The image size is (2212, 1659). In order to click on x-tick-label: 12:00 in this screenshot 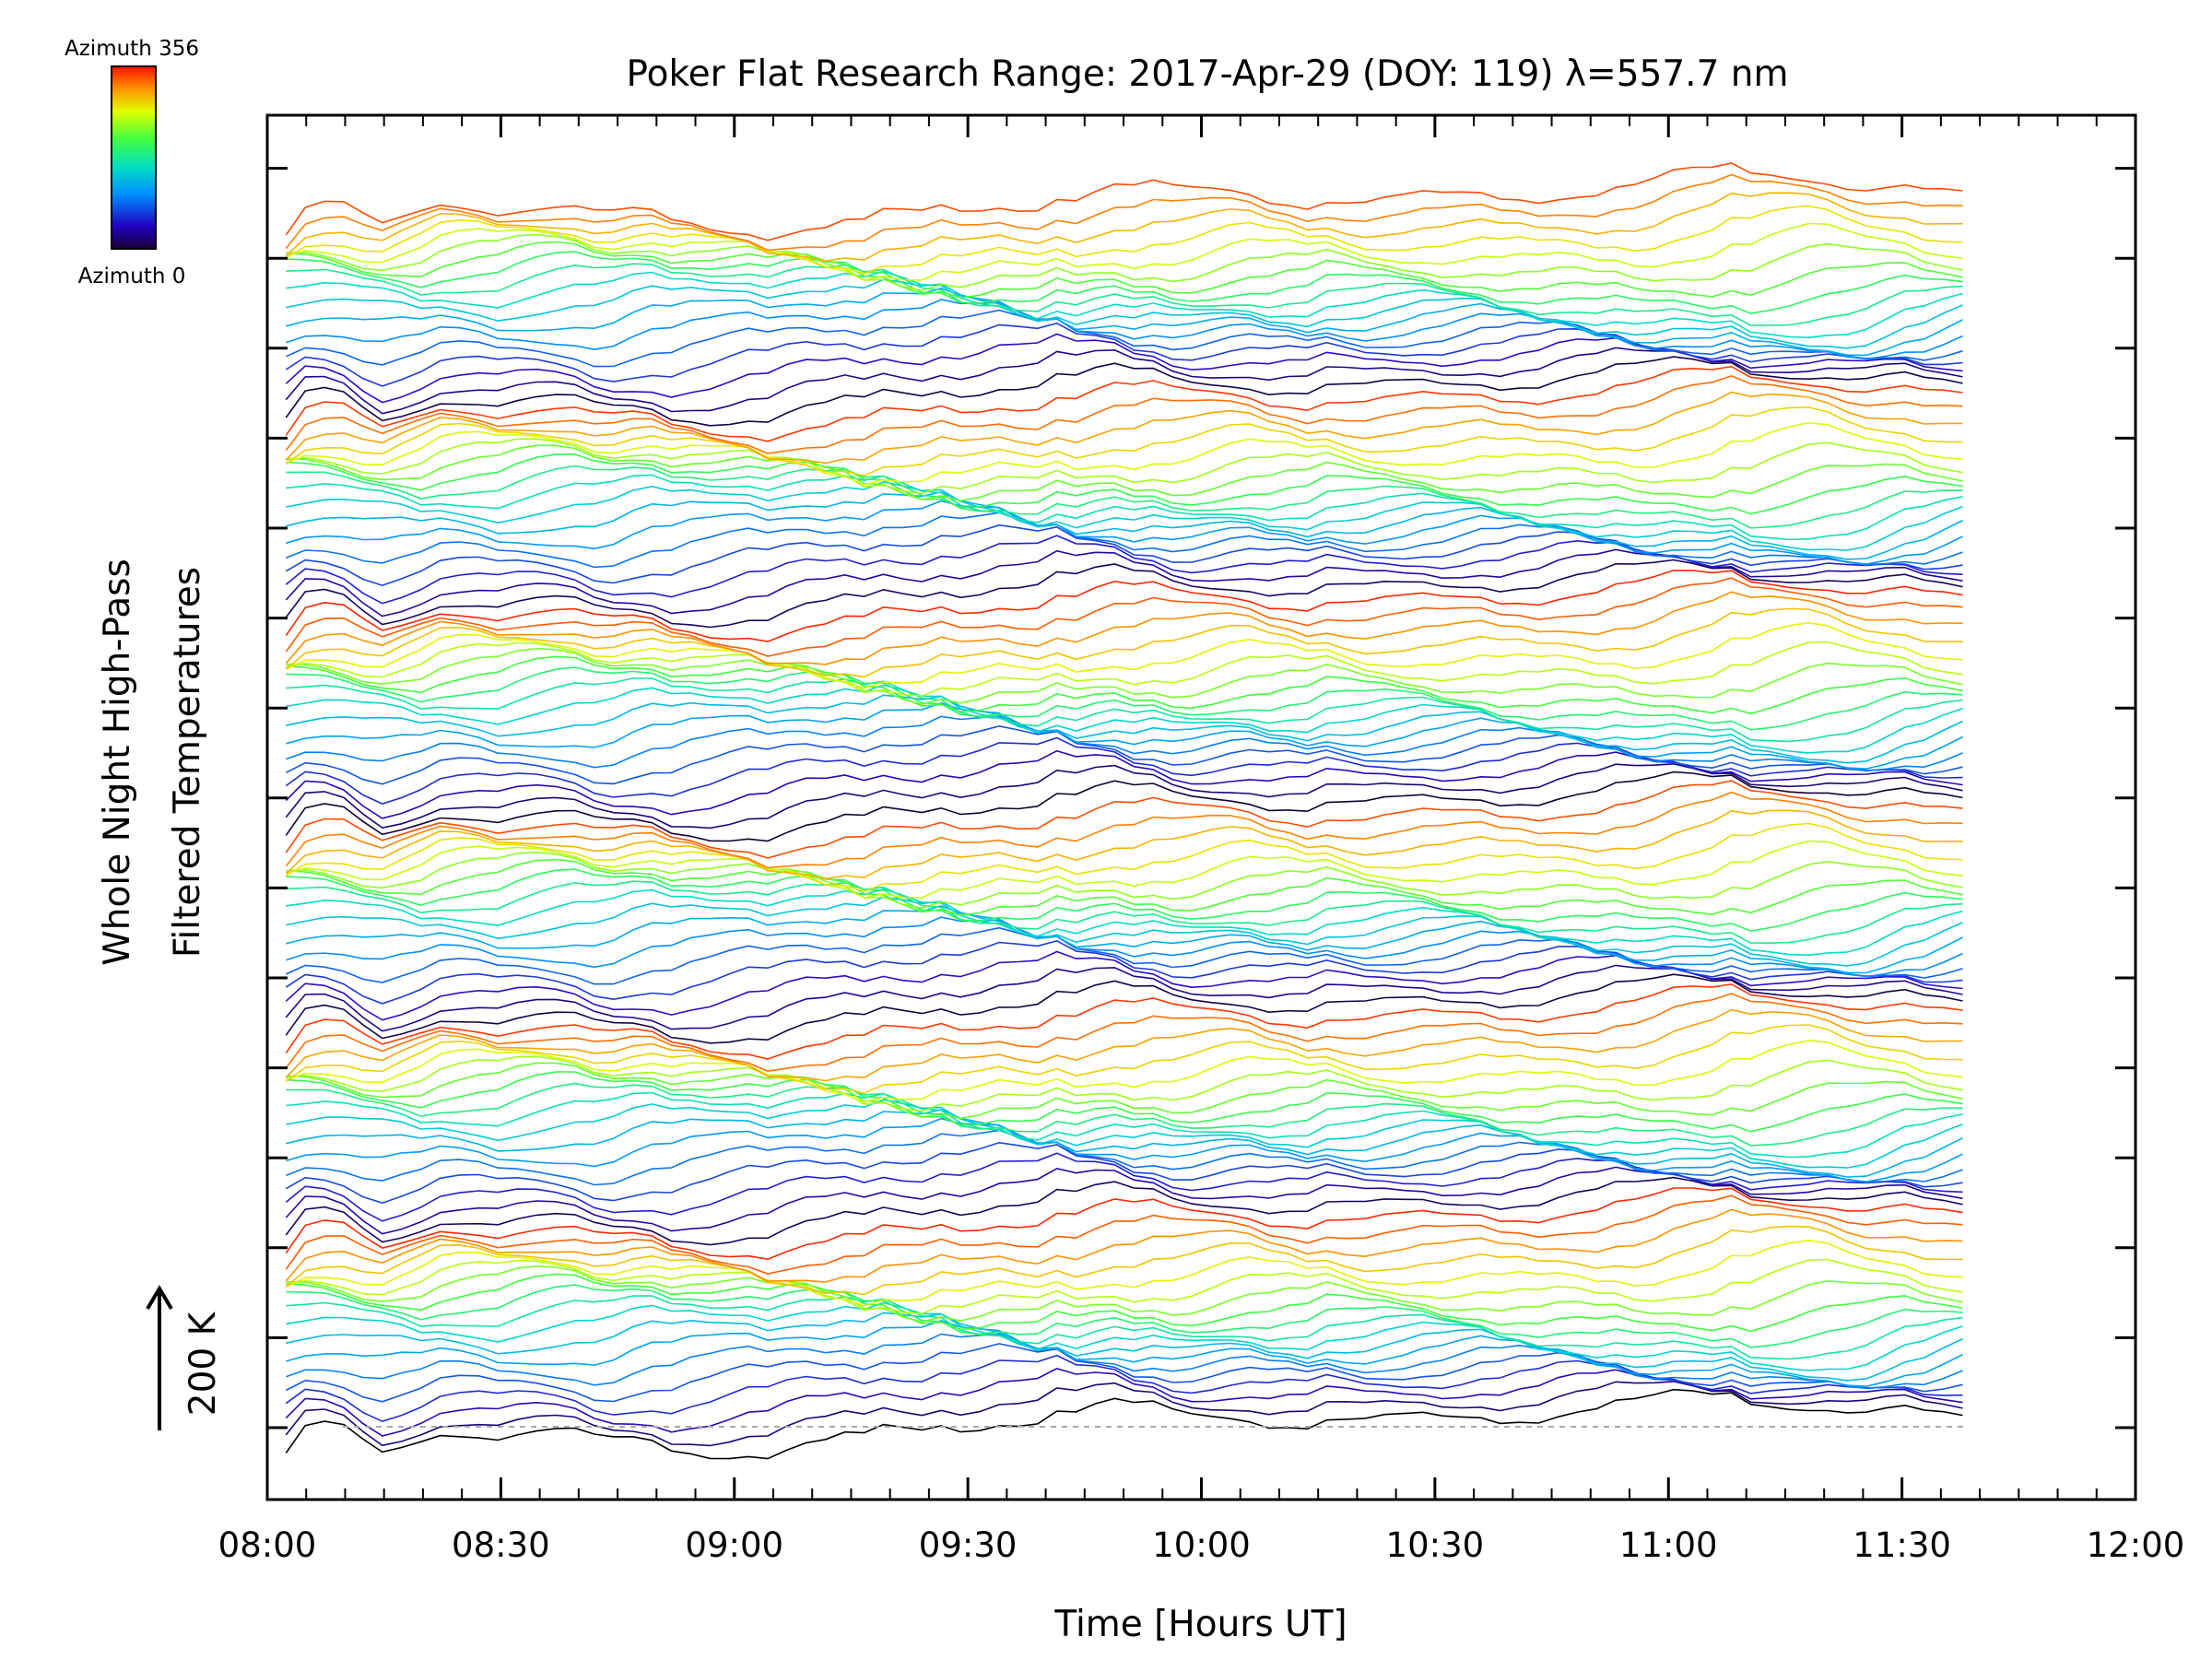, I will do `click(2136, 1545)`.